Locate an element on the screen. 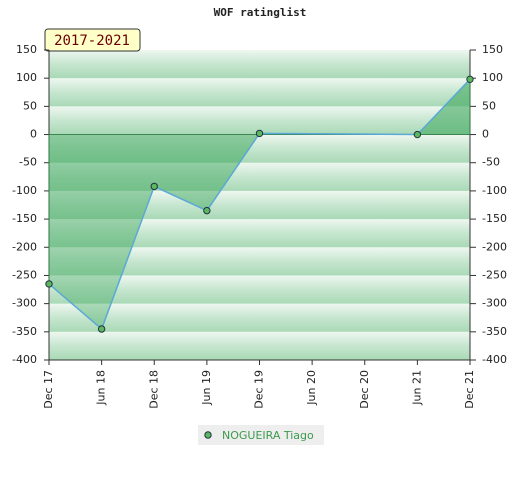 The width and height of the screenshot is (520, 480). badge: 2017-2021 is located at coordinates (92, 41).